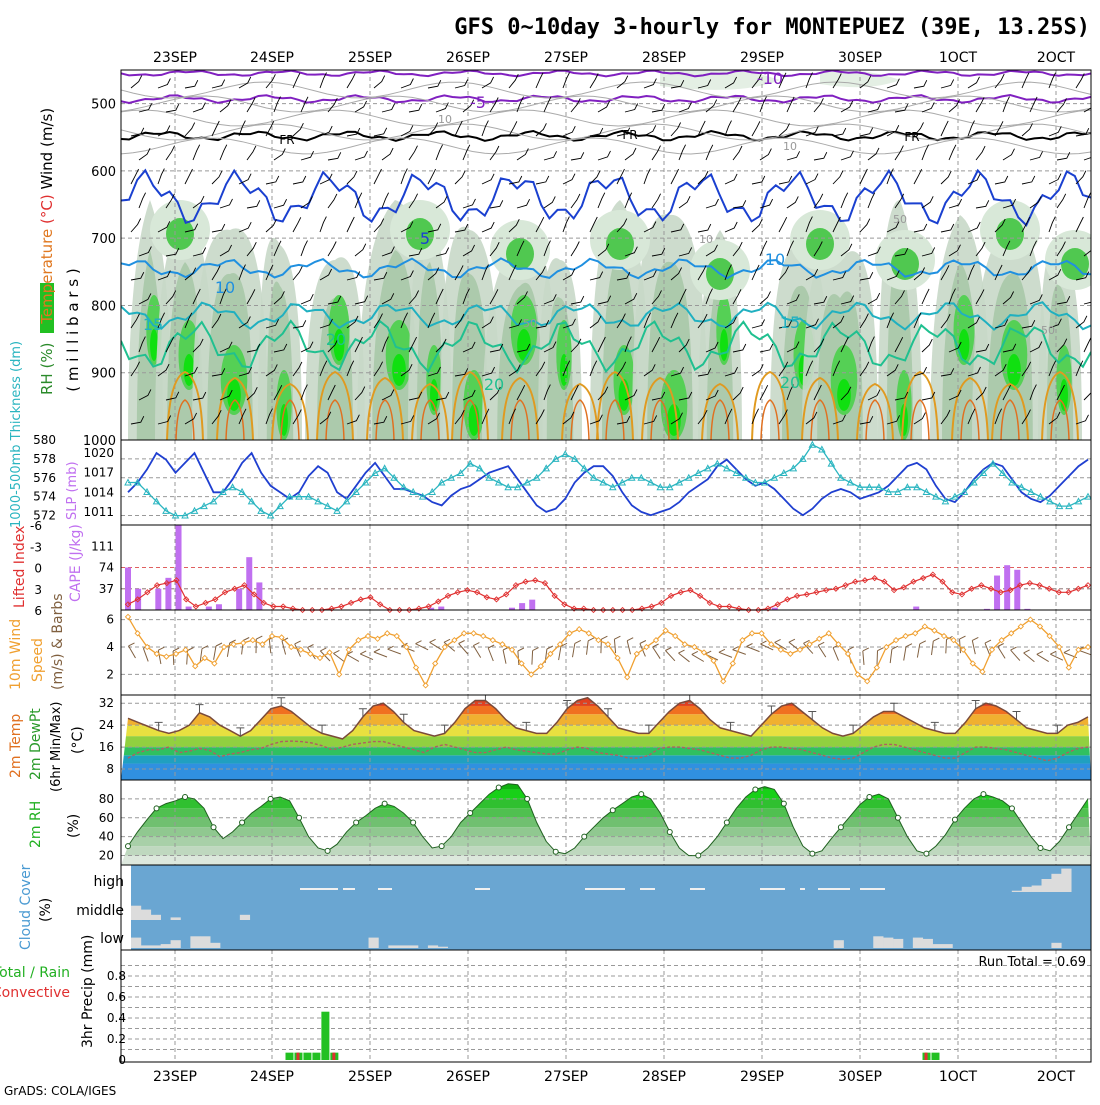 The image size is (1100, 1105). I want to click on wind-speed-label: Speed, so click(38, 660).